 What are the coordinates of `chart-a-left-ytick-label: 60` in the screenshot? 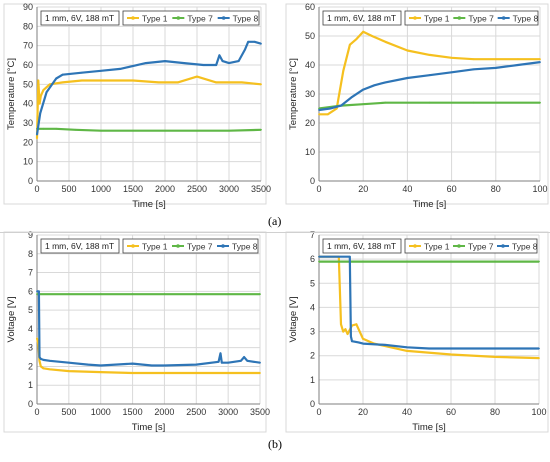 It's located at (28, 65).